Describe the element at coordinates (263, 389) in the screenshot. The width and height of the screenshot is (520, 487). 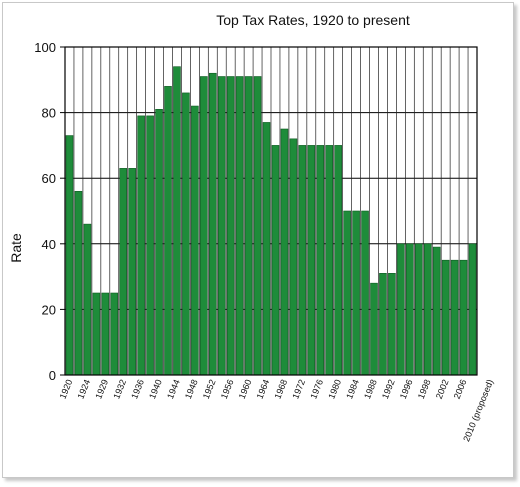
I see `x-tick-label: 1964` at that location.